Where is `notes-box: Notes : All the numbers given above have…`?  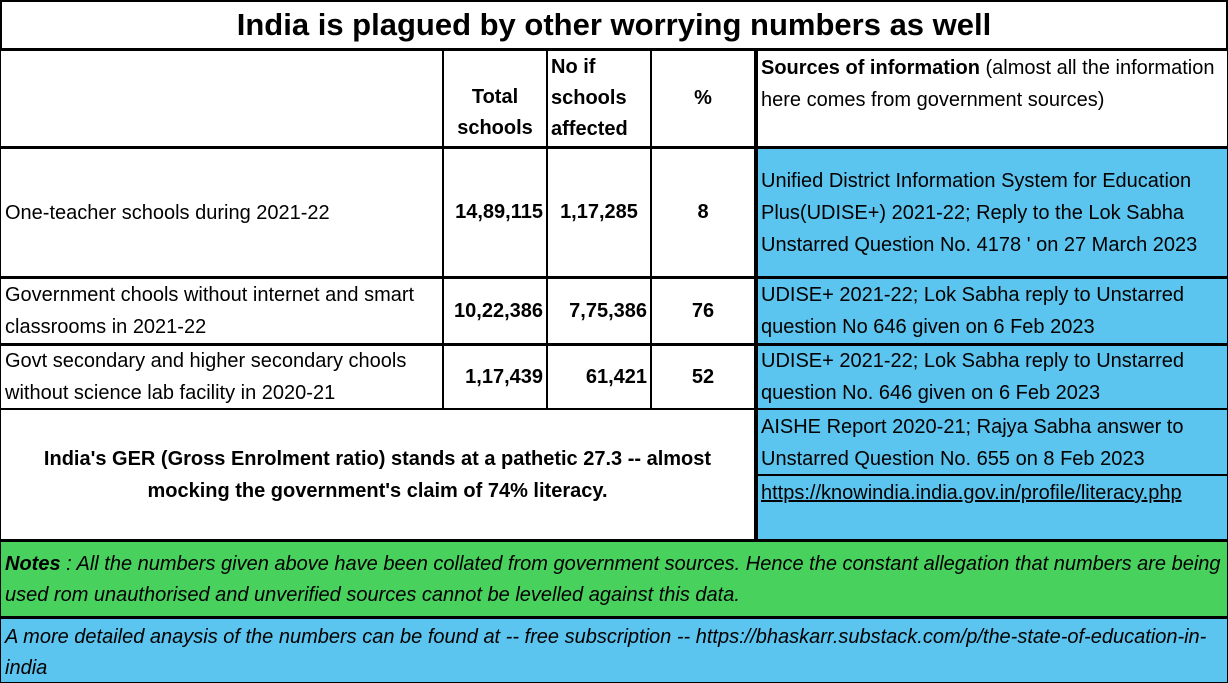
notes-box: Notes : All the numbers given above have… is located at coordinates (614, 578).